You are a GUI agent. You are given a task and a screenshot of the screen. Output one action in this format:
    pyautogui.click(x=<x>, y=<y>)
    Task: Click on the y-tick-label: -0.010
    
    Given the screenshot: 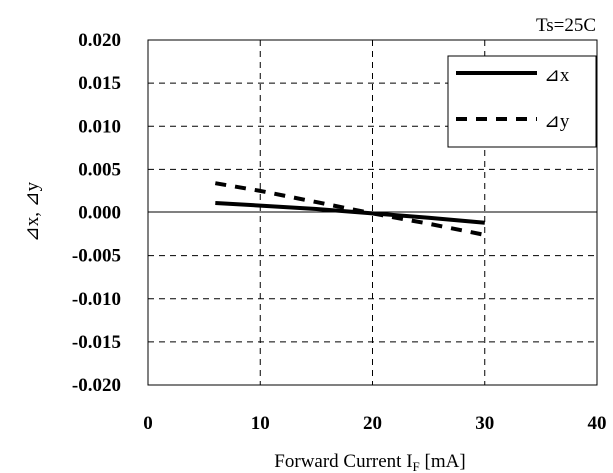 What is the action you would take?
    pyautogui.click(x=96, y=299)
    